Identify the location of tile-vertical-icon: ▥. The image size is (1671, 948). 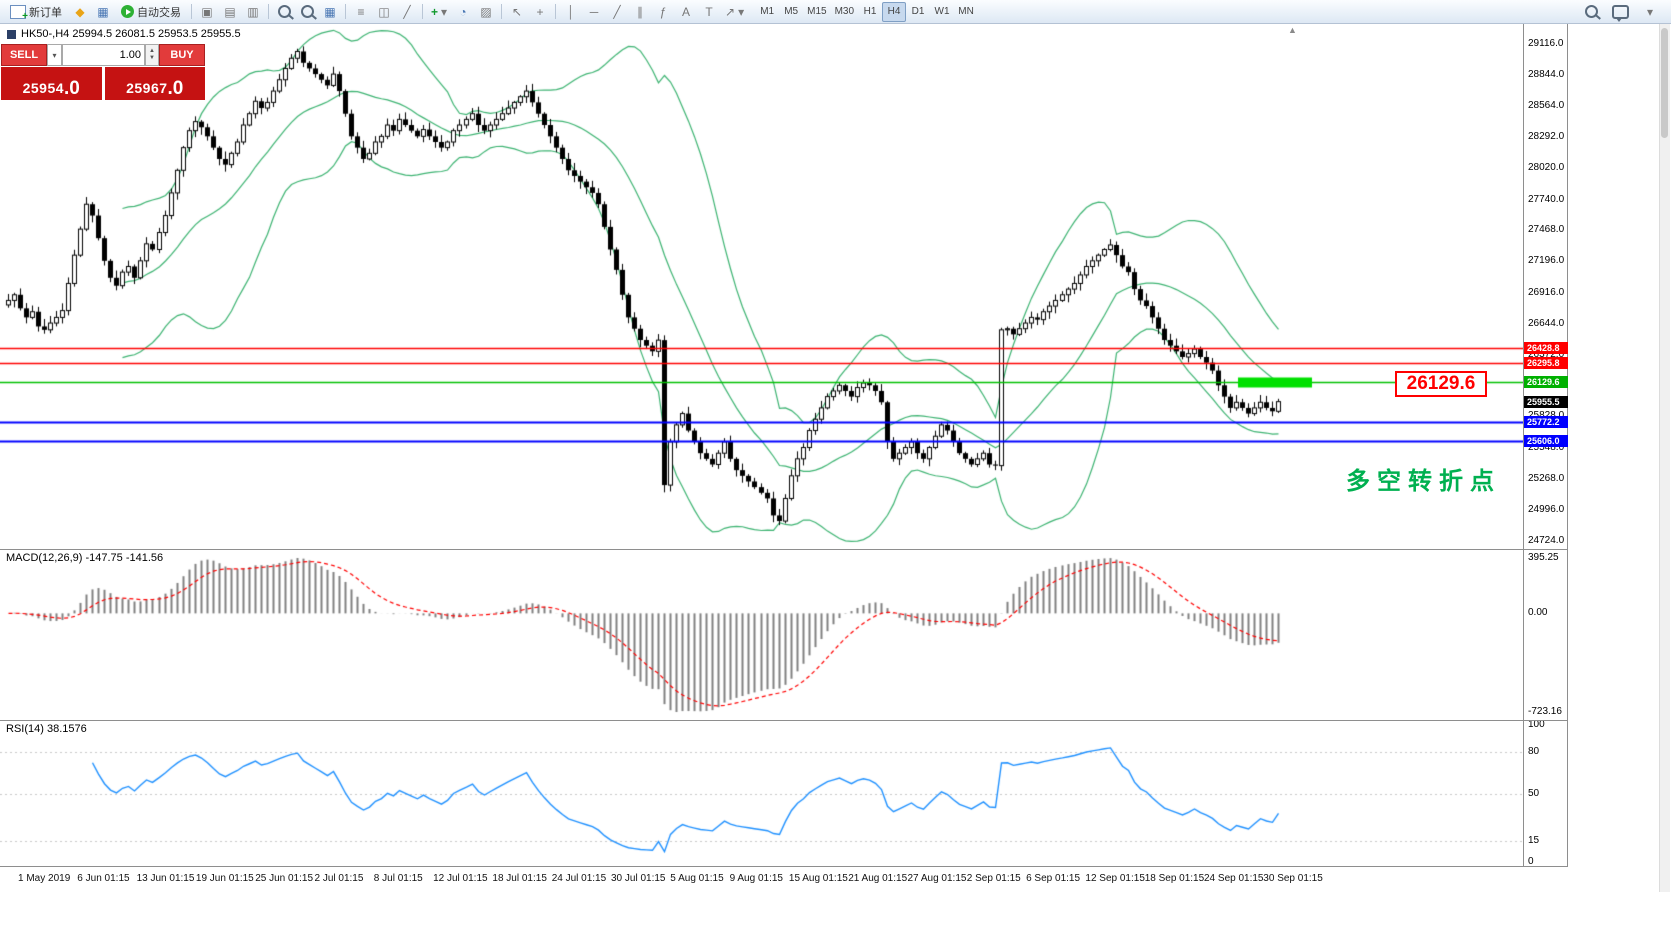
(253, 11).